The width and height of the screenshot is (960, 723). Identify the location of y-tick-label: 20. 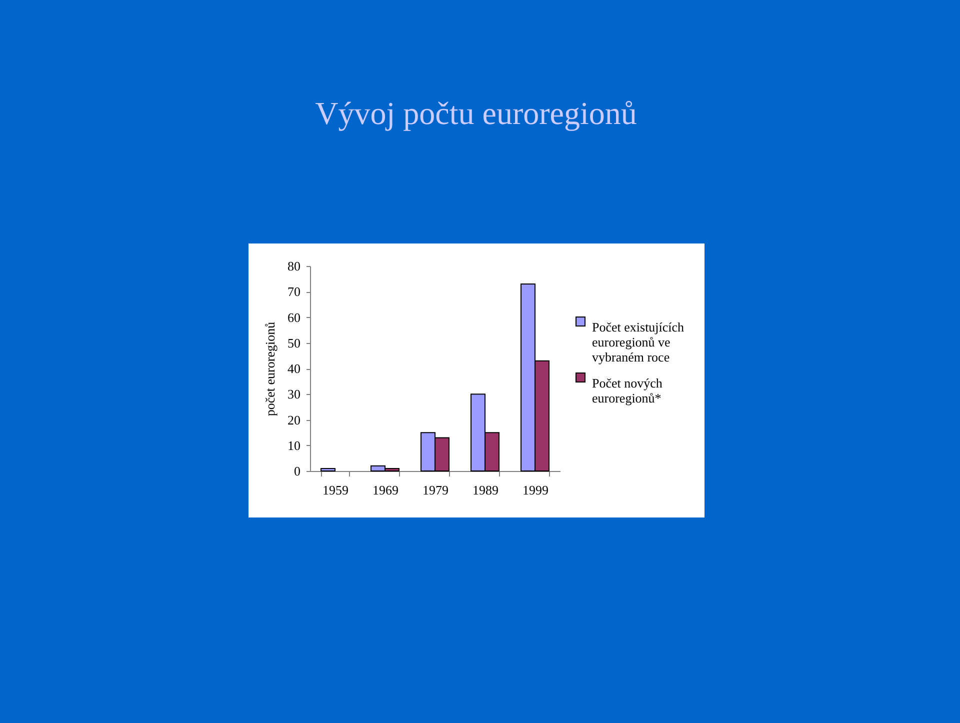
(294, 420).